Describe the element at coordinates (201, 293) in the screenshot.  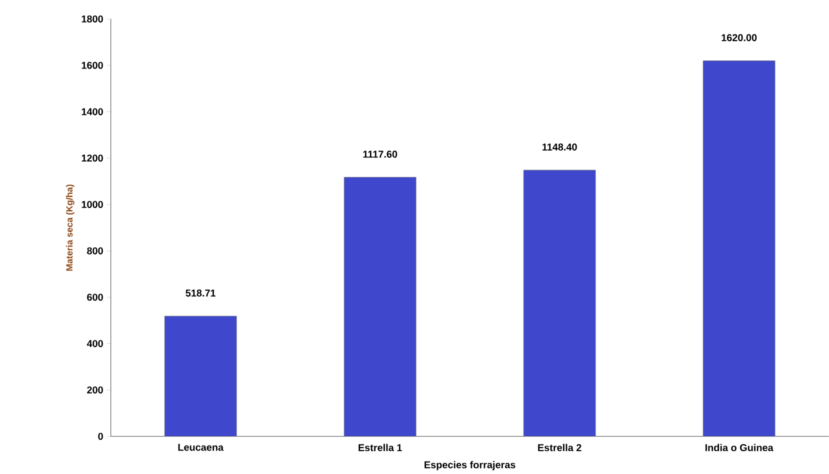
I see `data-label: 518.71` at that location.